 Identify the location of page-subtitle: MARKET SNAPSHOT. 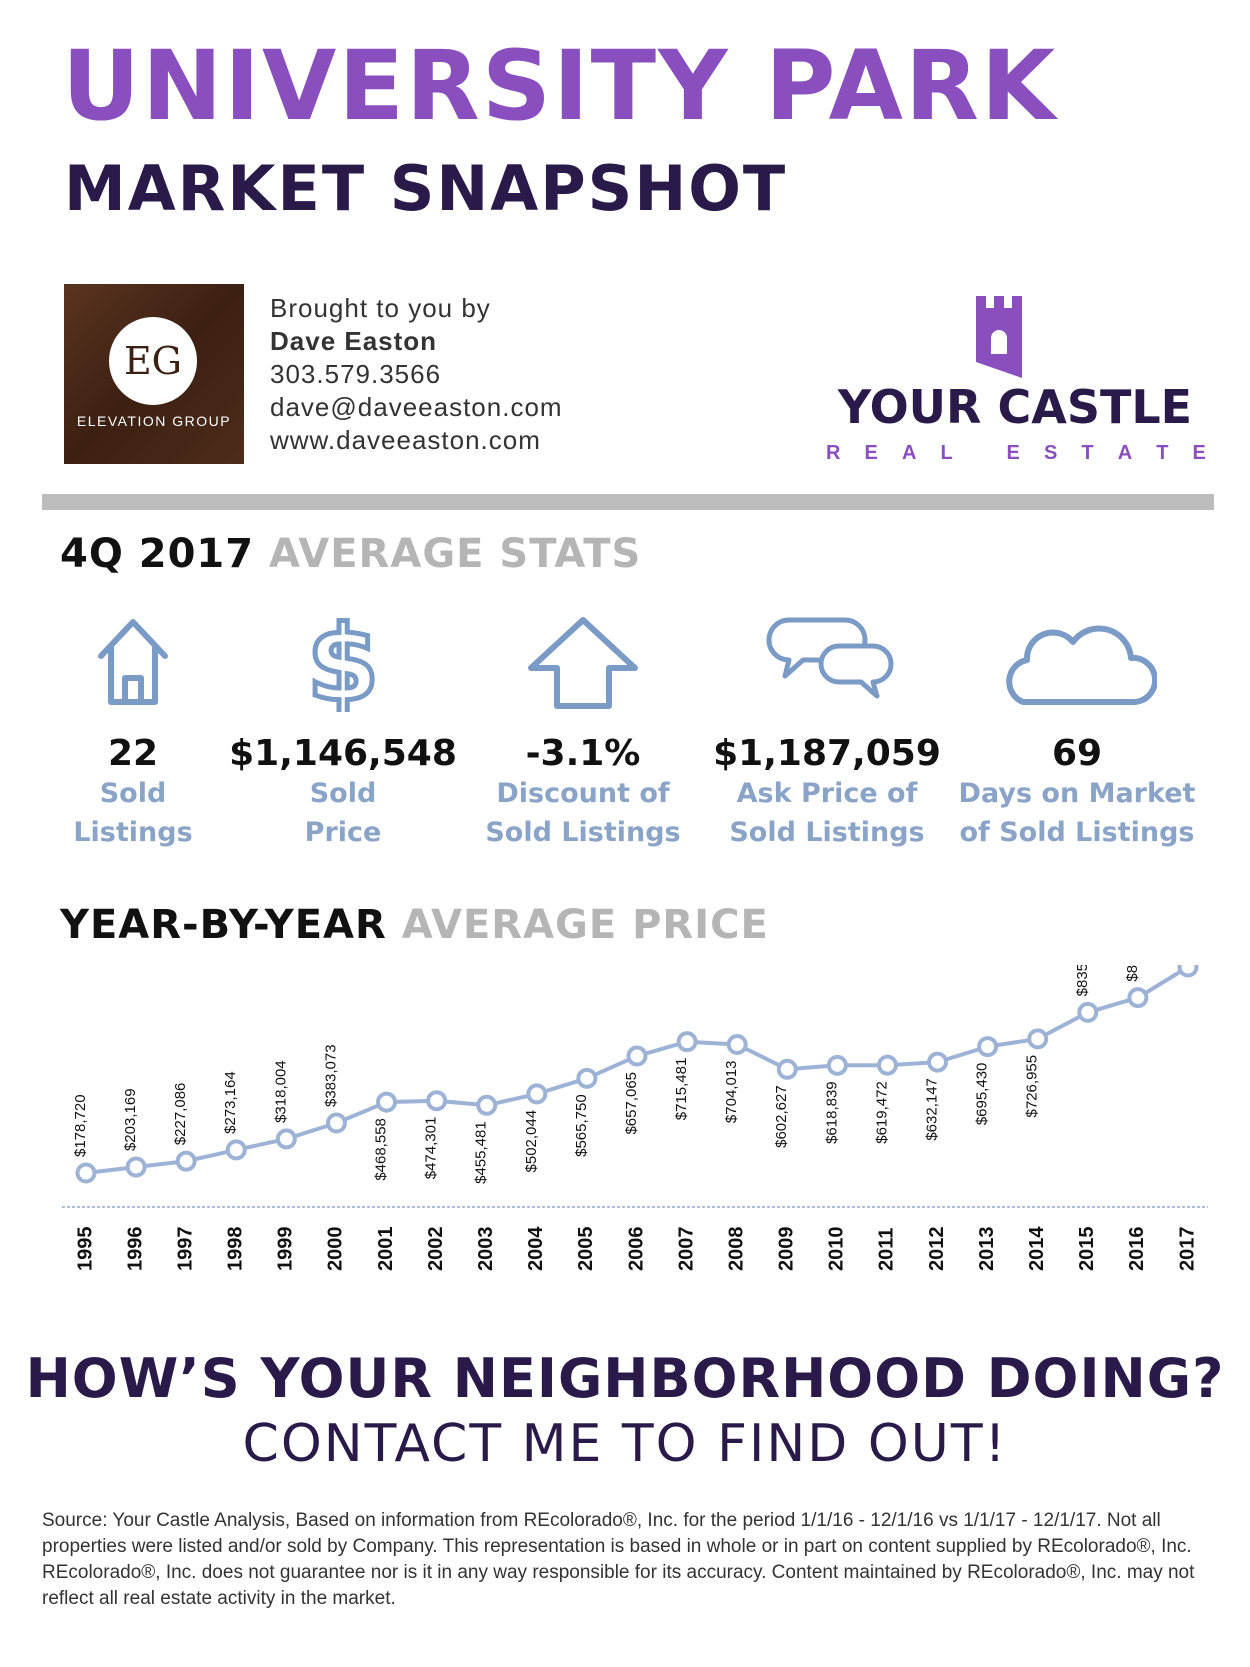
(426, 188).